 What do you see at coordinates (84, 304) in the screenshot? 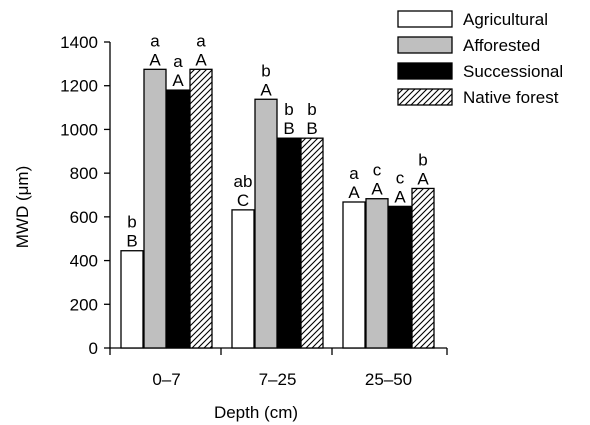
I see `y-tick-label: 200` at bounding box center [84, 304].